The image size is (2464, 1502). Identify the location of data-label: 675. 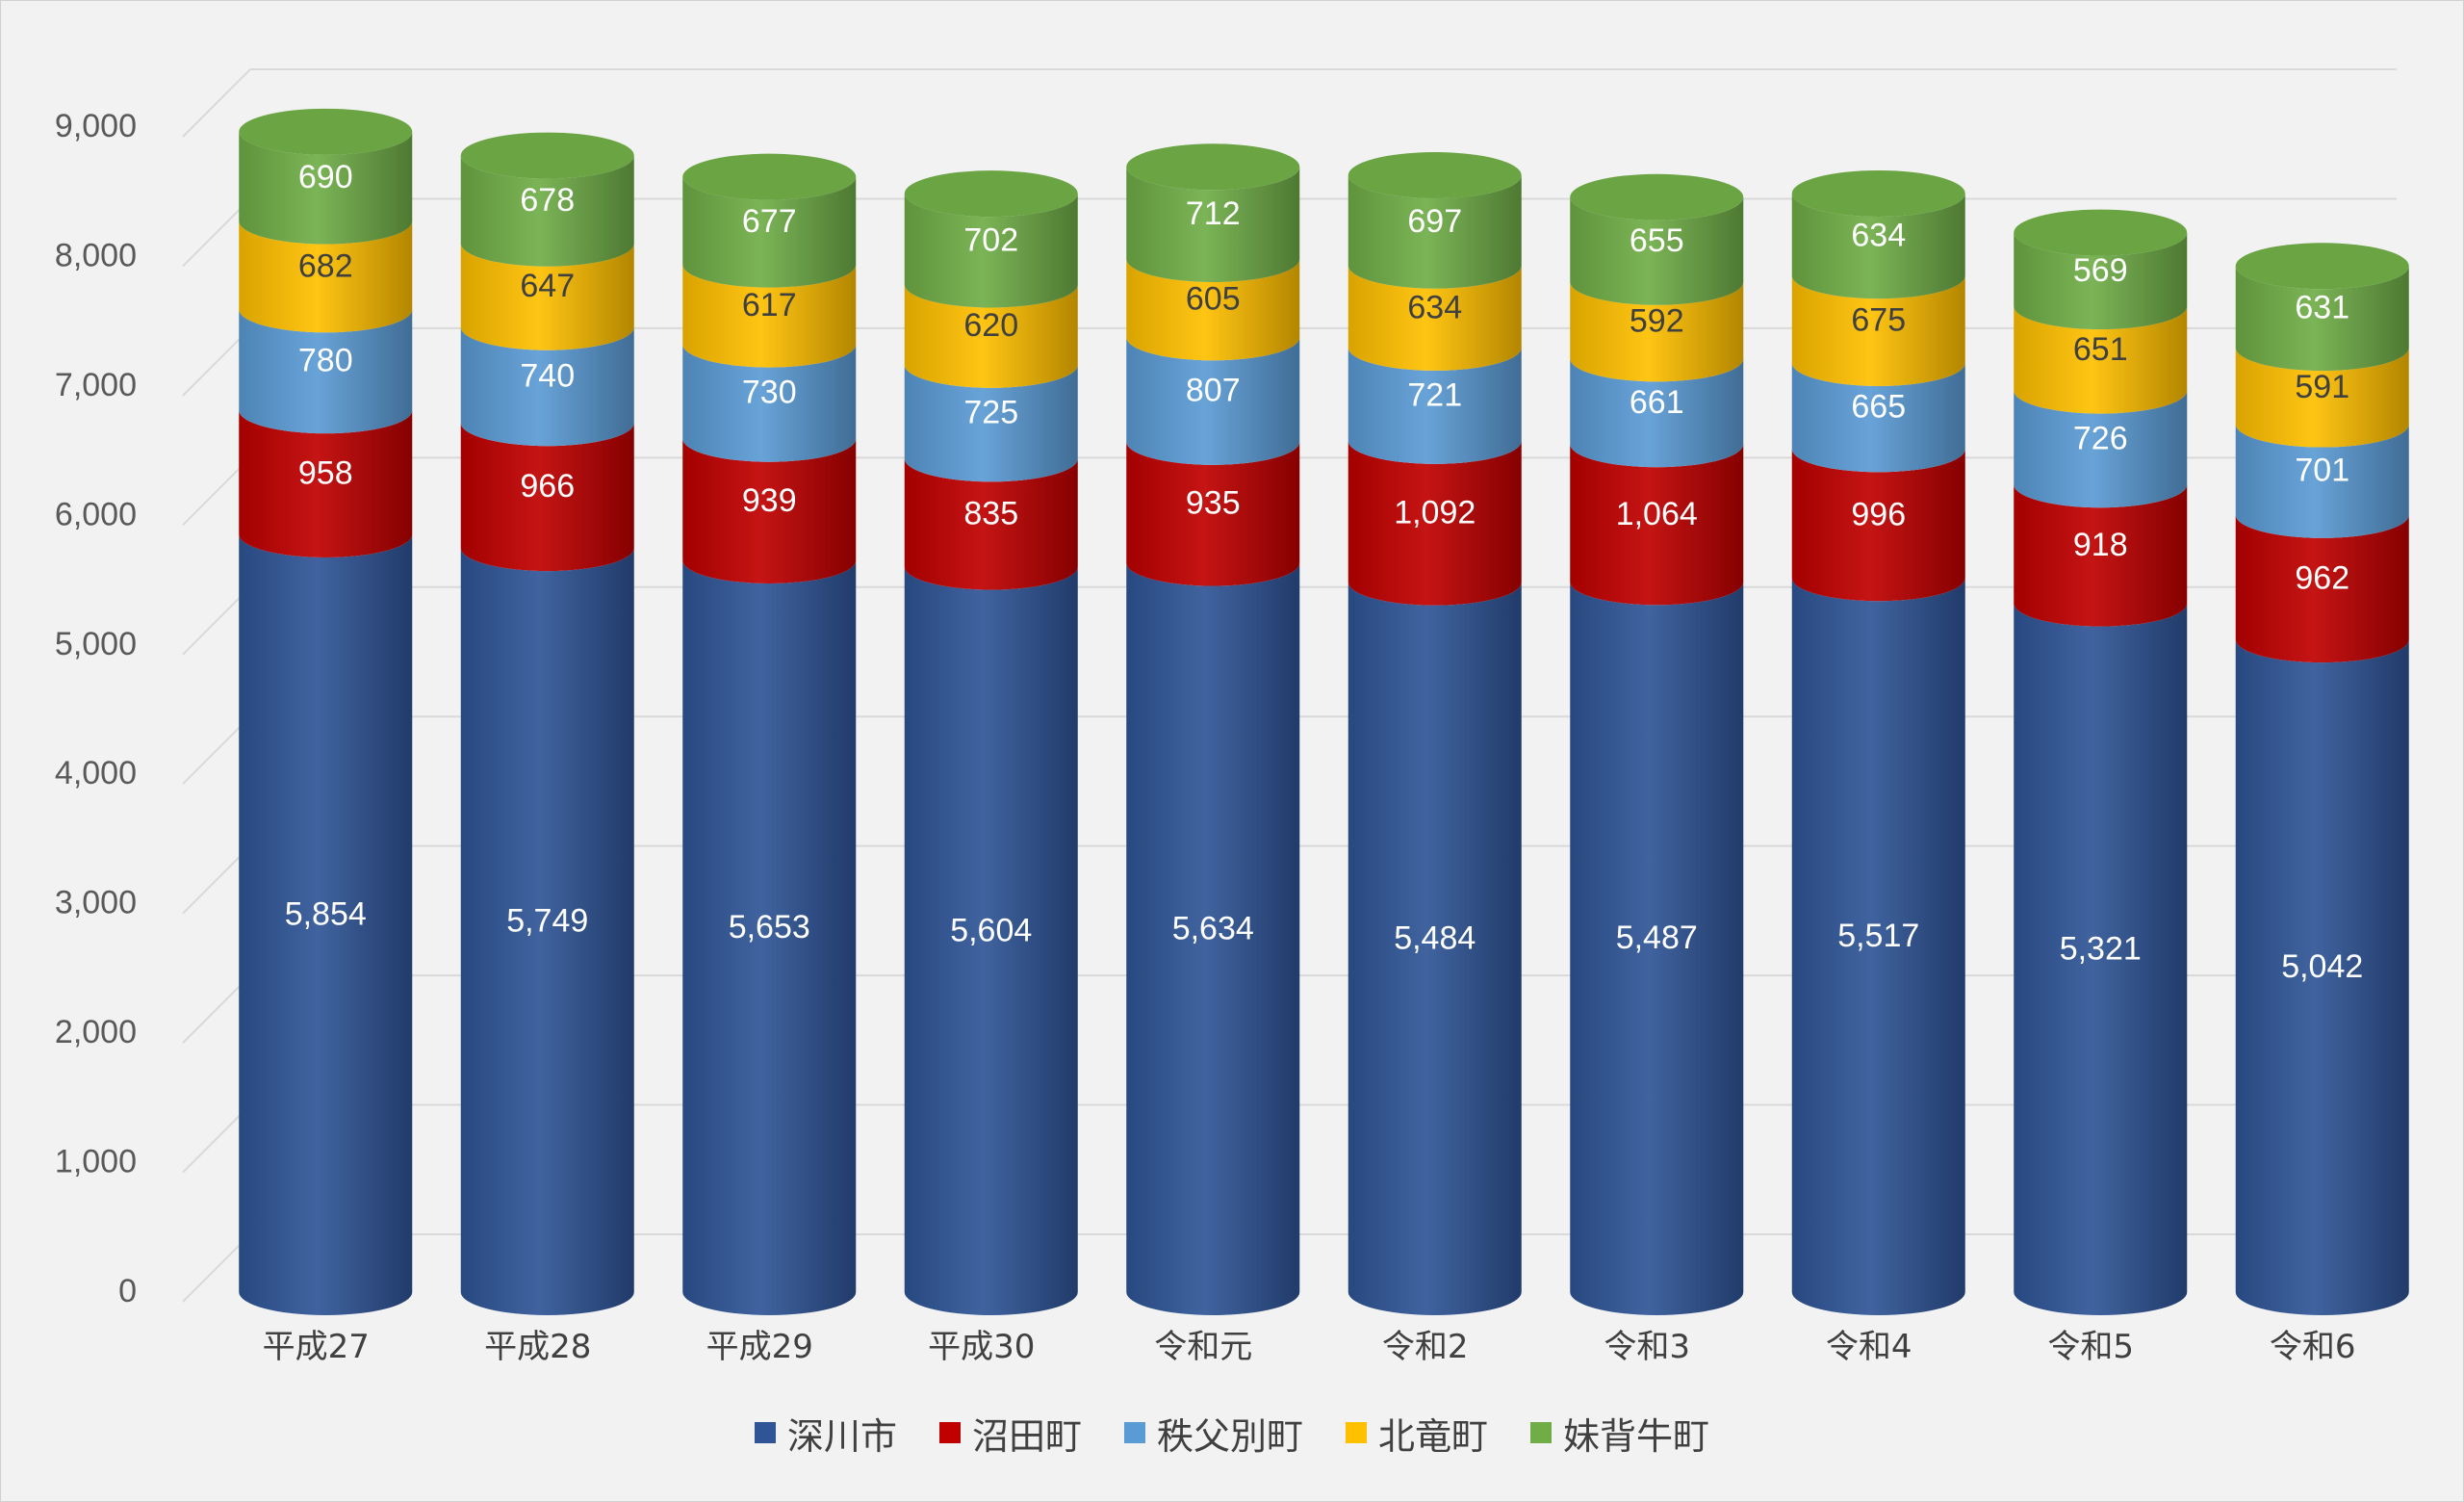
(1878, 320).